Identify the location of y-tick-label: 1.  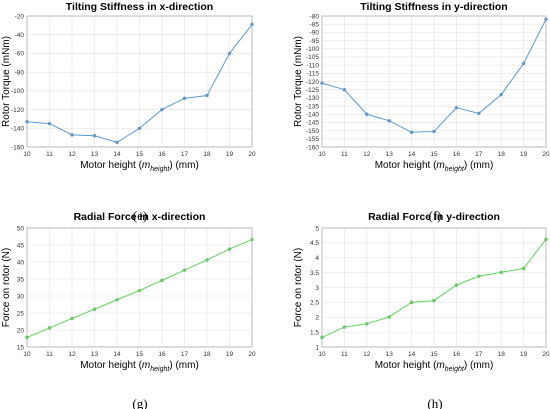
(317, 347).